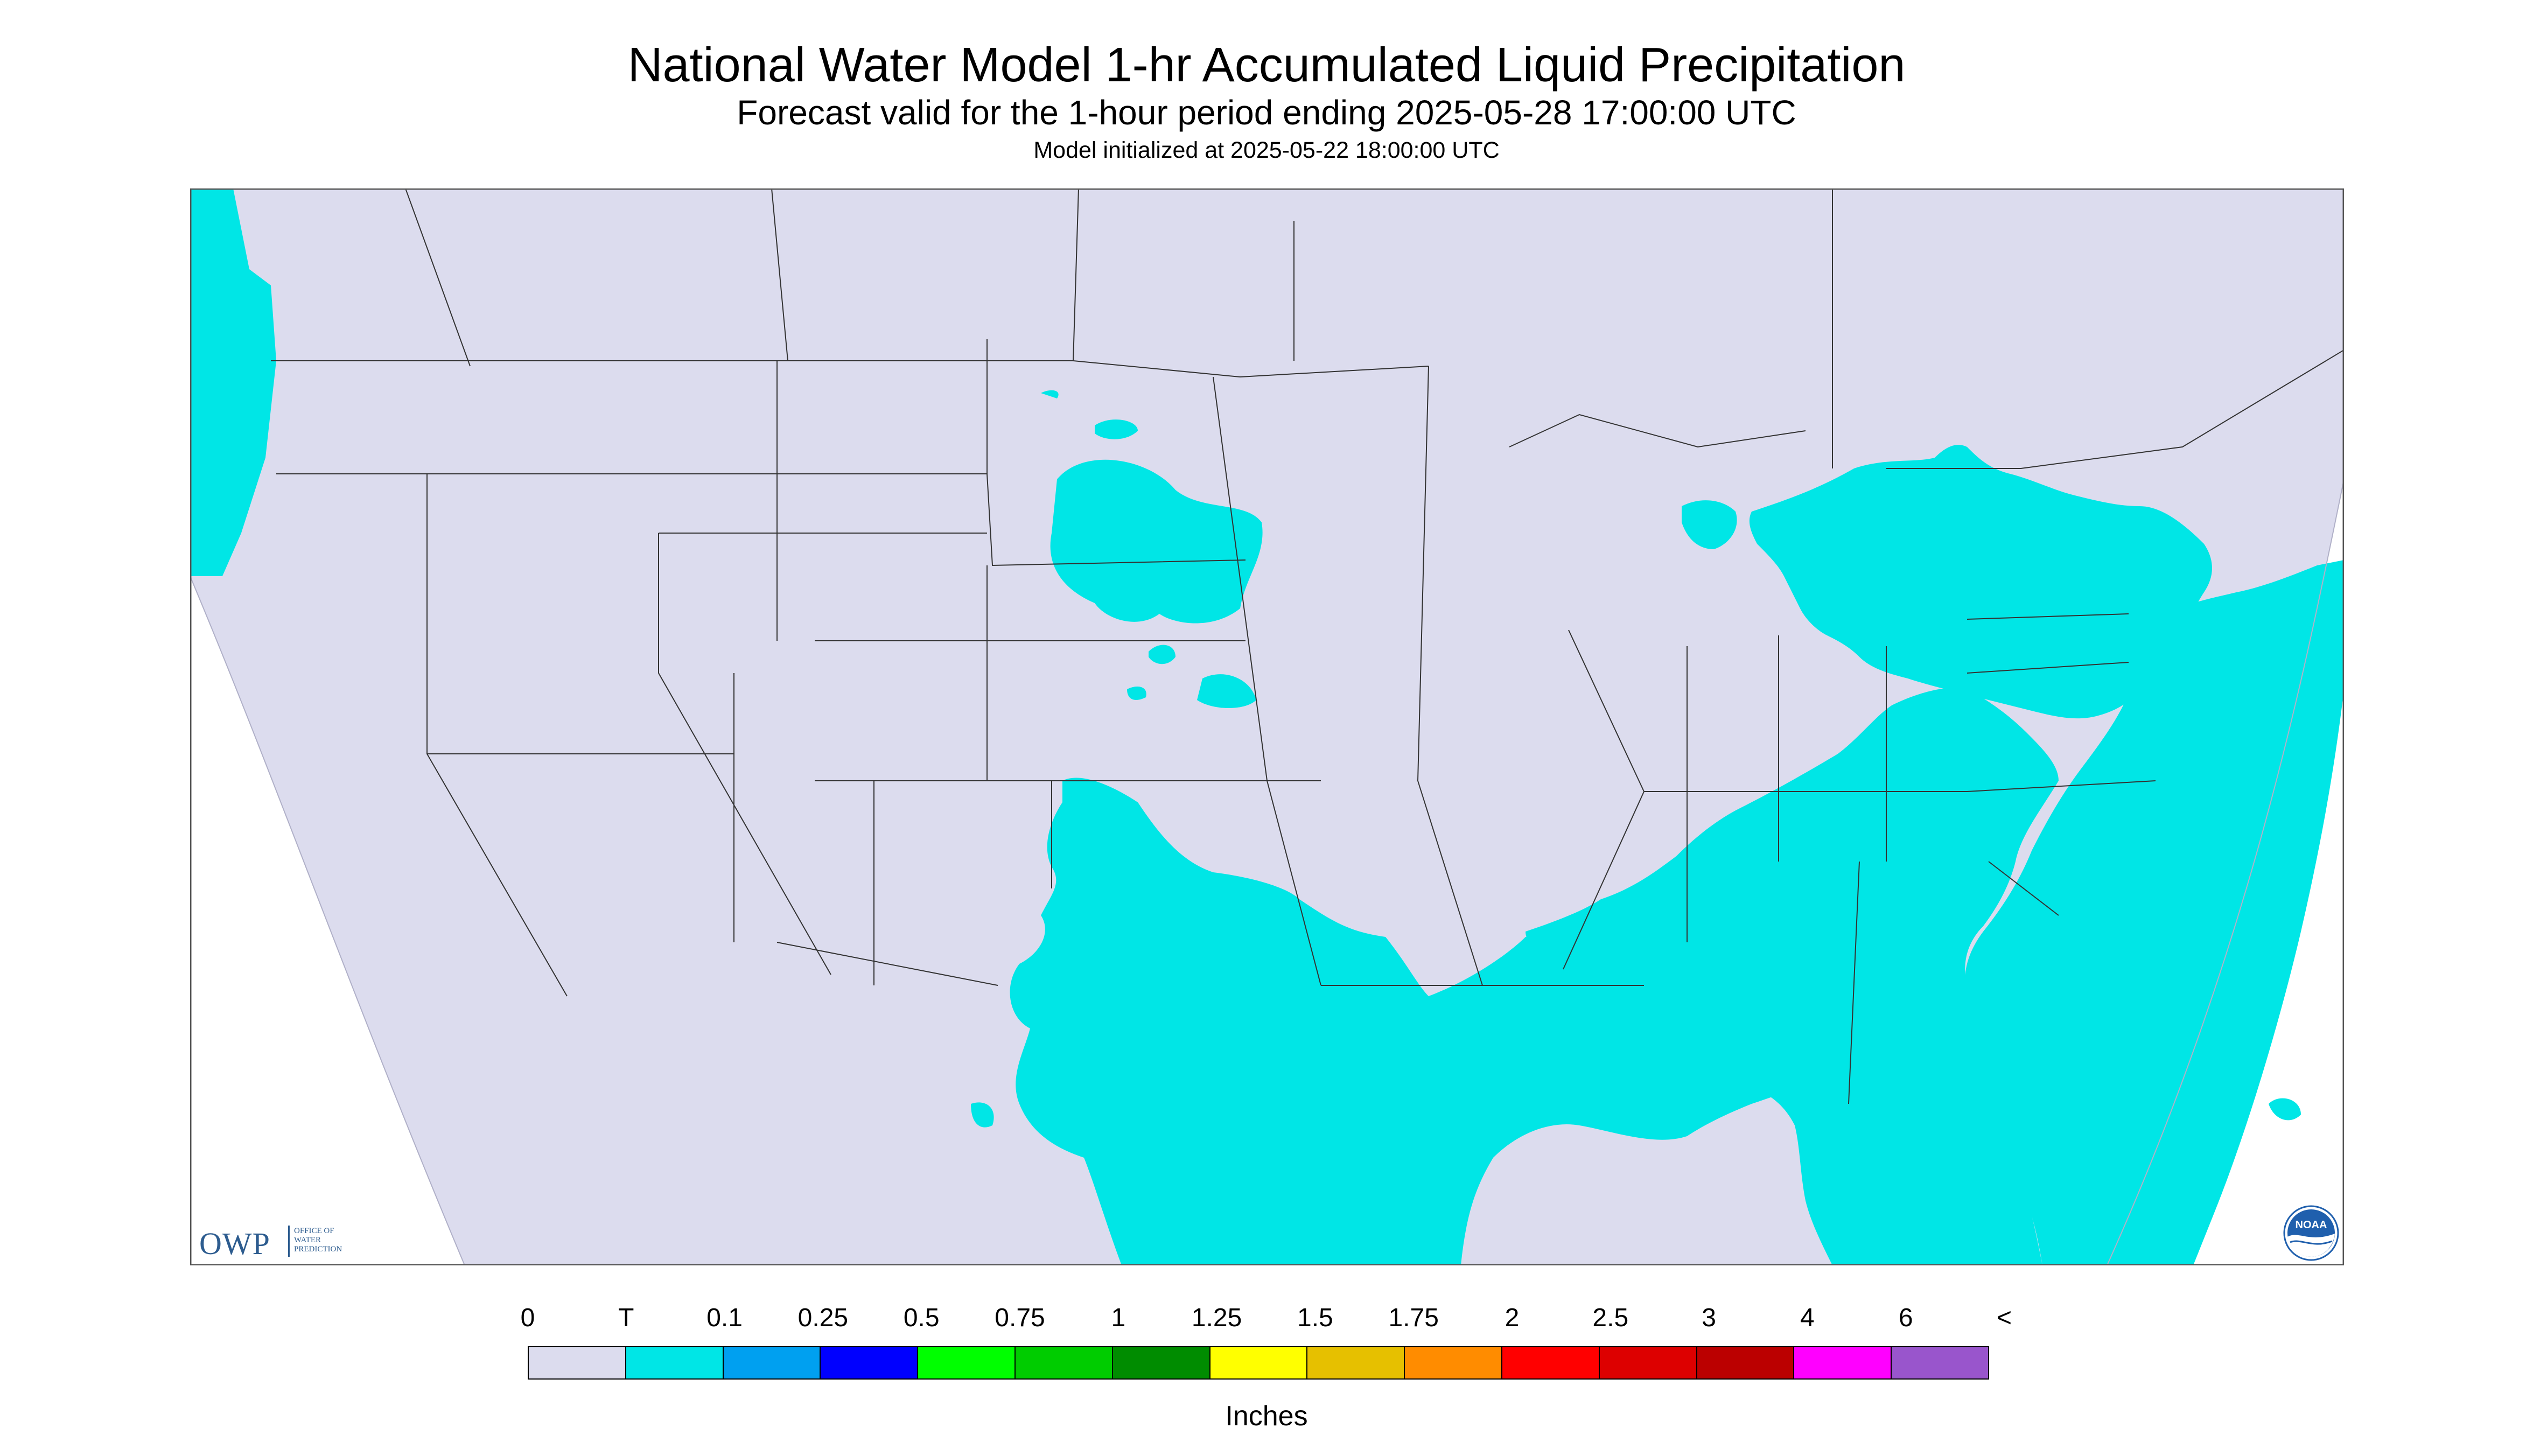 The height and width of the screenshot is (1456, 2533). Describe the element at coordinates (233, 382) in the screenshot. I see `precip-area-pacific-nw` at that location.